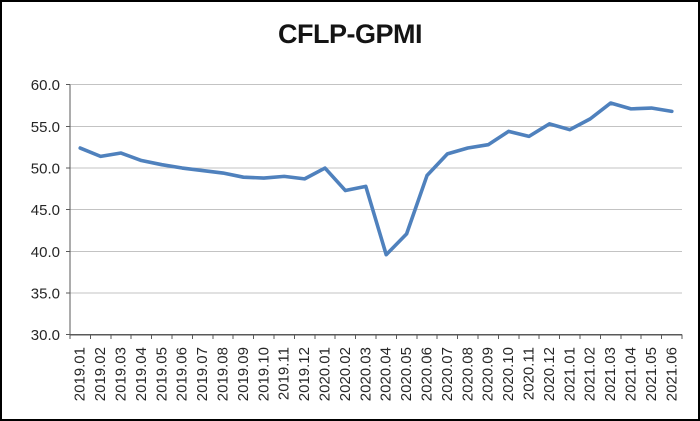 The width and height of the screenshot is (700, 421). Describe the element at coordinates (45, 169) in the screenshot. I see `y-tick-label: 50.0` at that location.